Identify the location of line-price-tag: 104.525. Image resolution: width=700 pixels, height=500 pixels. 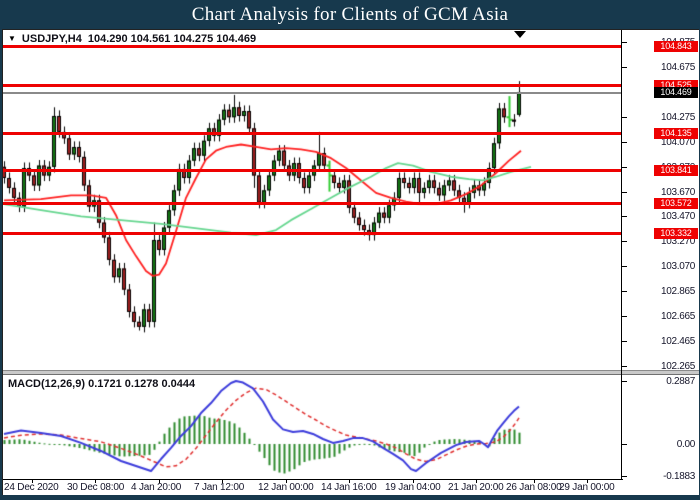
(676, 85).